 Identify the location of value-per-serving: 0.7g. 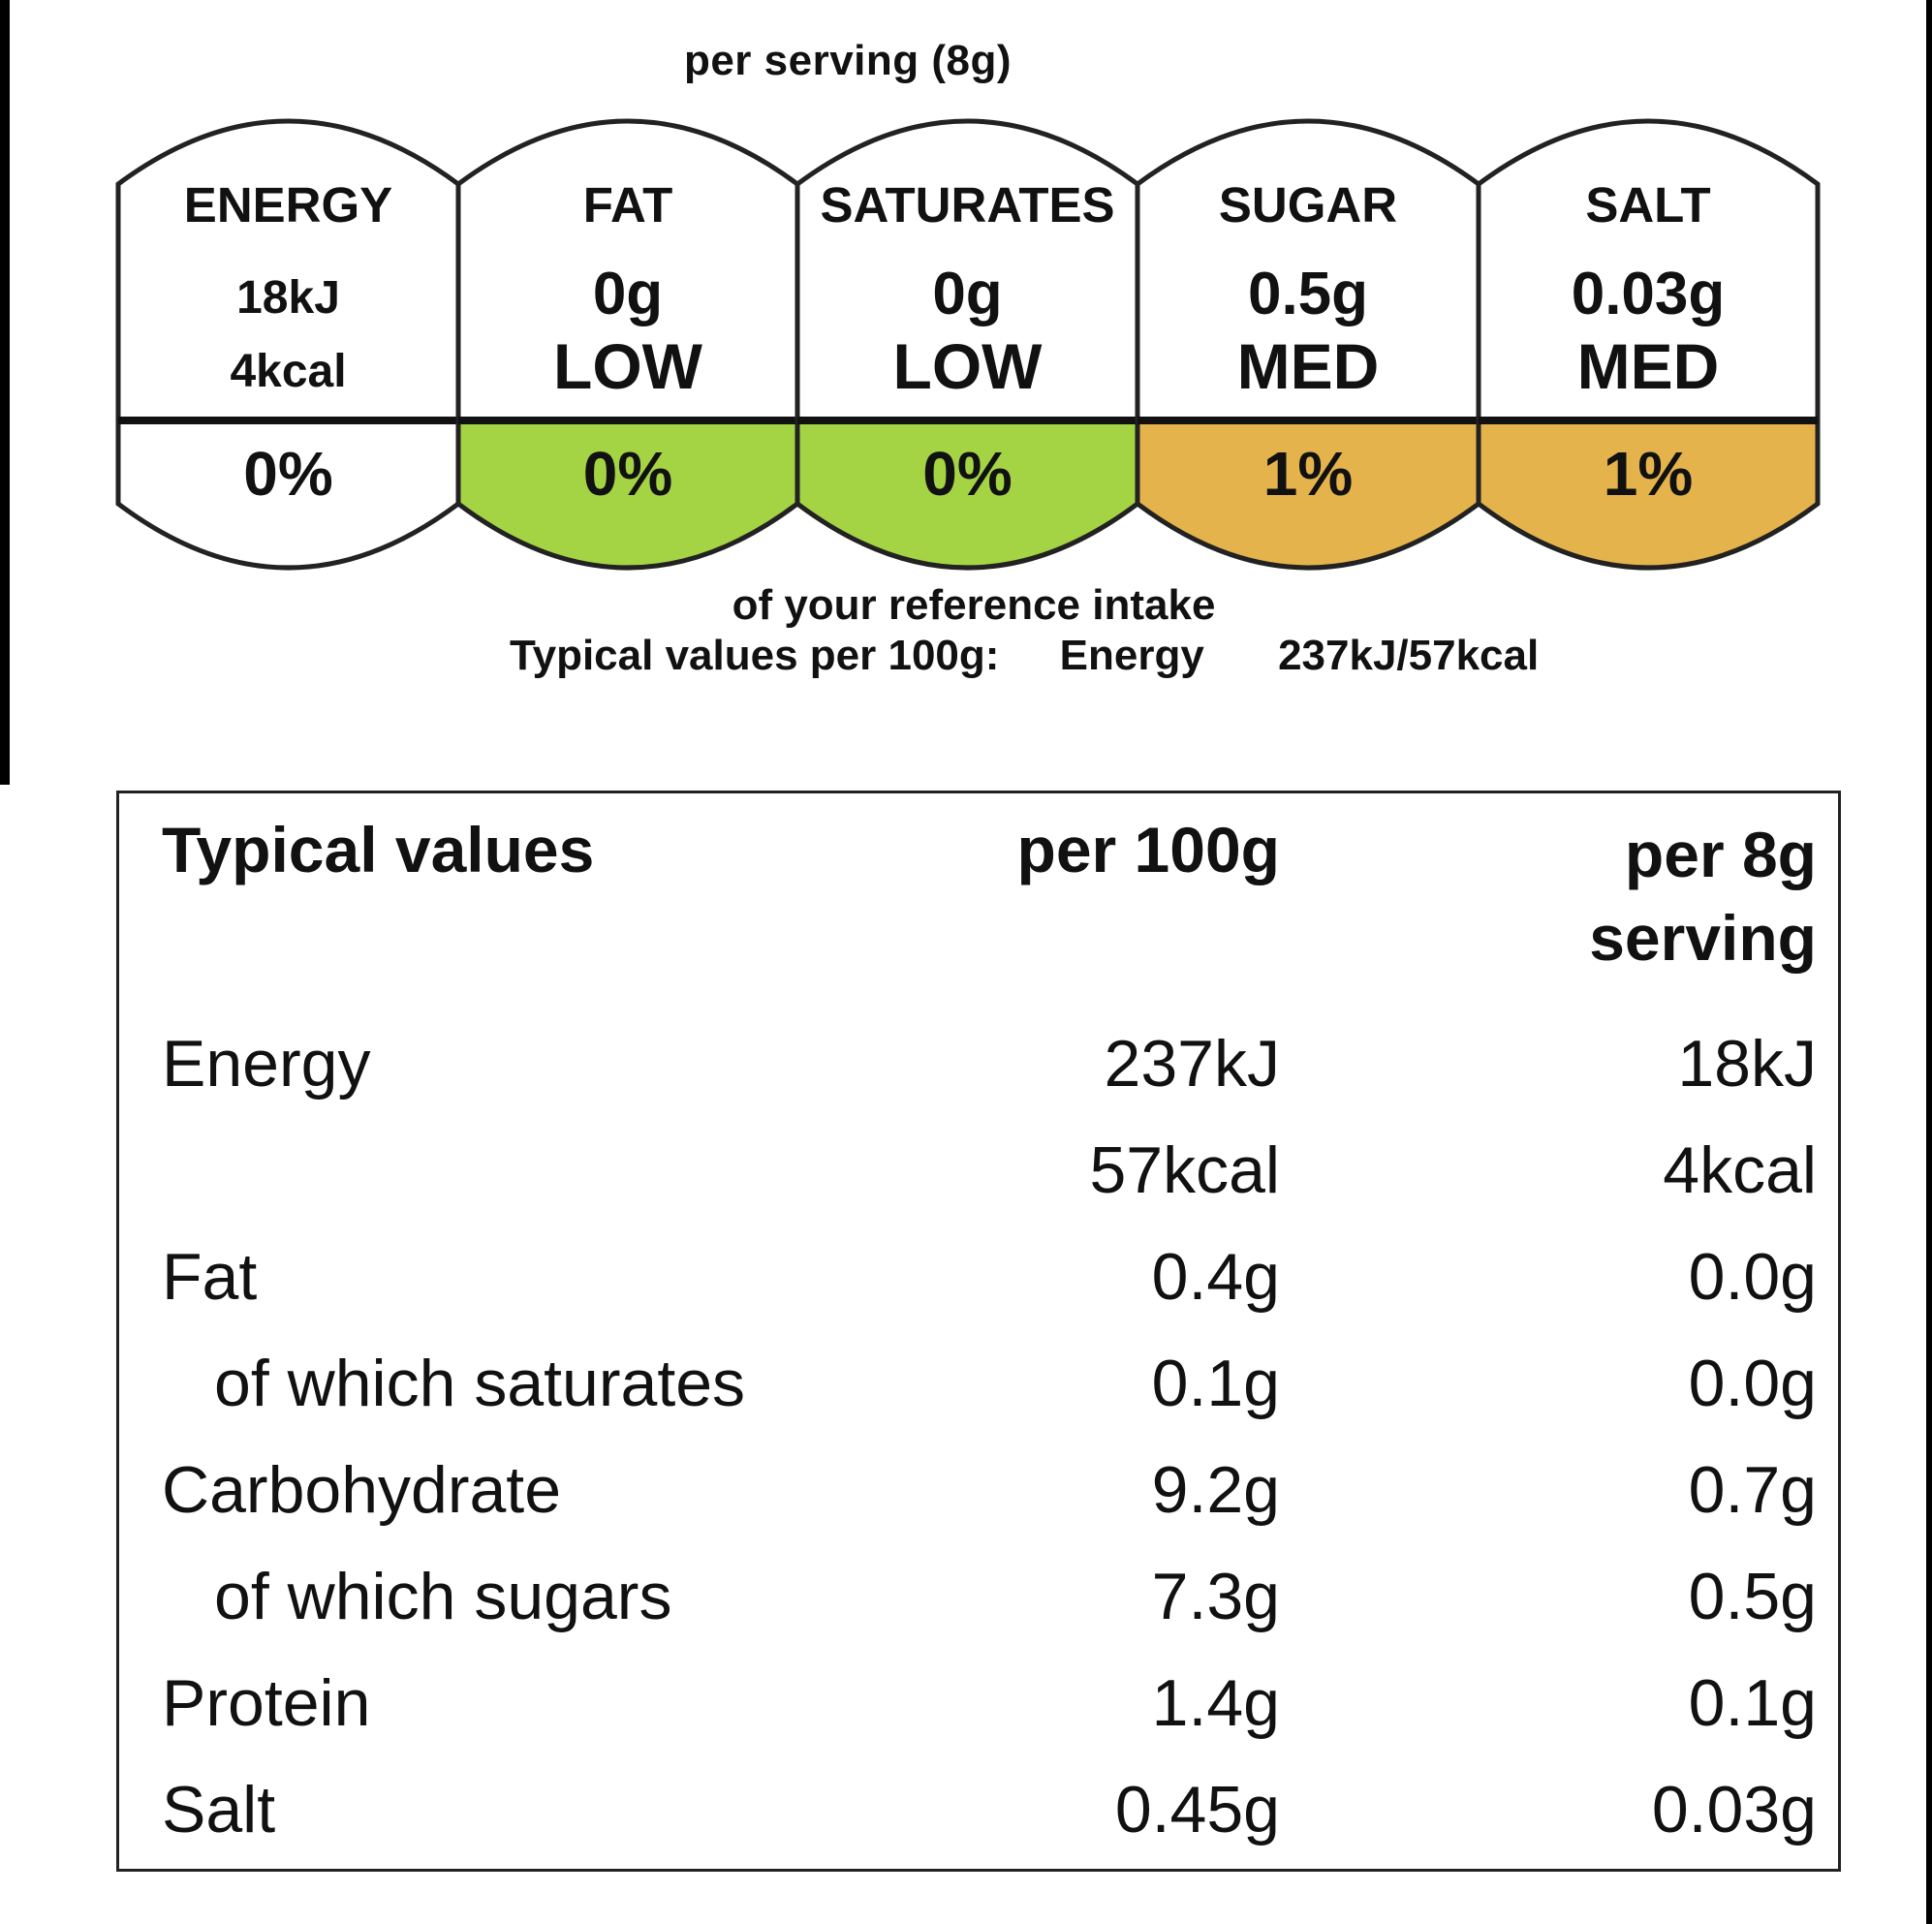
(1753, 1490).